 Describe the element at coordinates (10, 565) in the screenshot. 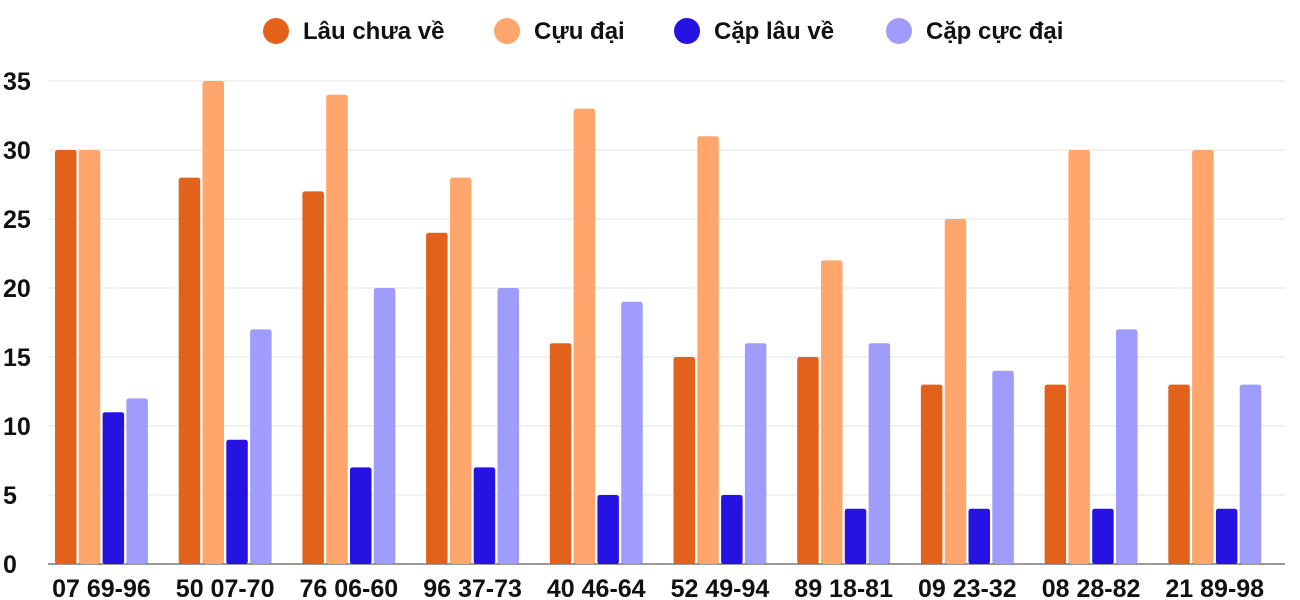

I see `y-tick-label: 0` at that location.